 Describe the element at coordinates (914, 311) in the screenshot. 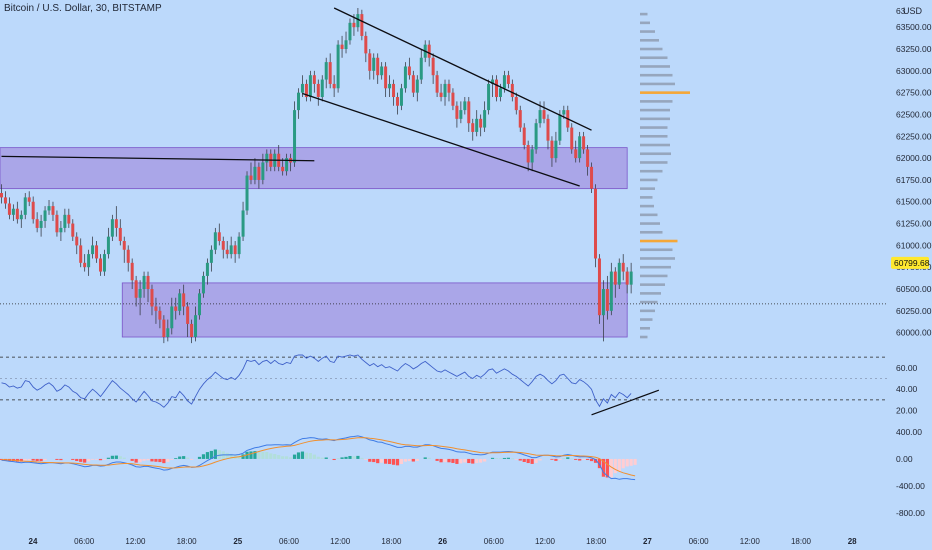

I see `price-tick-label: 60250.00` at that location.